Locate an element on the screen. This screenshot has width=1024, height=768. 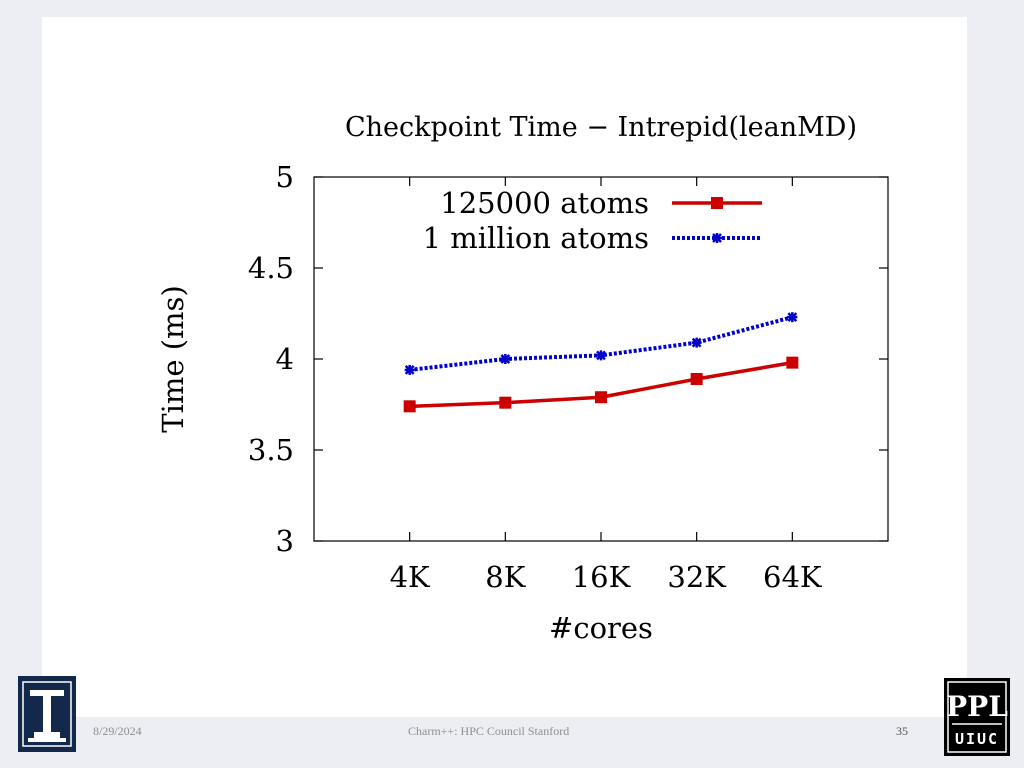
ppl-uiuc-logo: PPL UIUC is located at coordinates (977, 717).